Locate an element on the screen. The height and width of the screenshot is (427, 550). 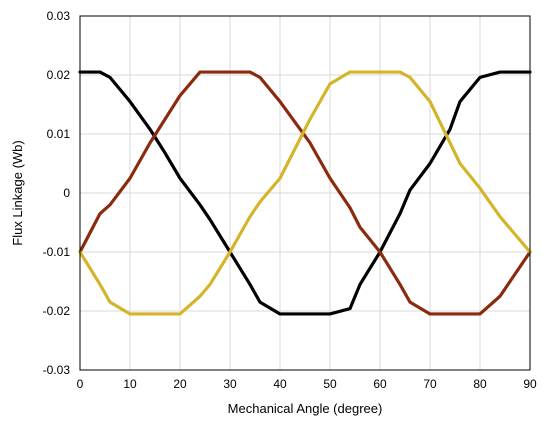
x-tick-label: 50 is located at coordinates (330, 384).